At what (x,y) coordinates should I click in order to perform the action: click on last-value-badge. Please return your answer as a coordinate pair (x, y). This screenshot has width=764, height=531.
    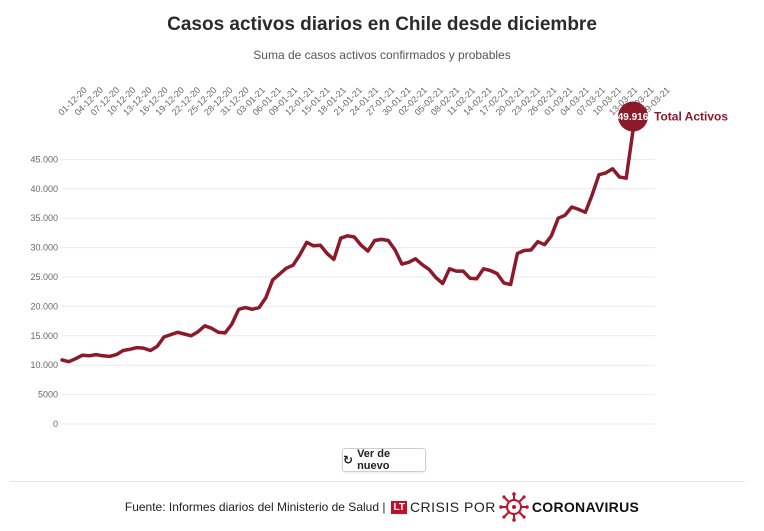
    Looking at the image, I should click on (633, 116).